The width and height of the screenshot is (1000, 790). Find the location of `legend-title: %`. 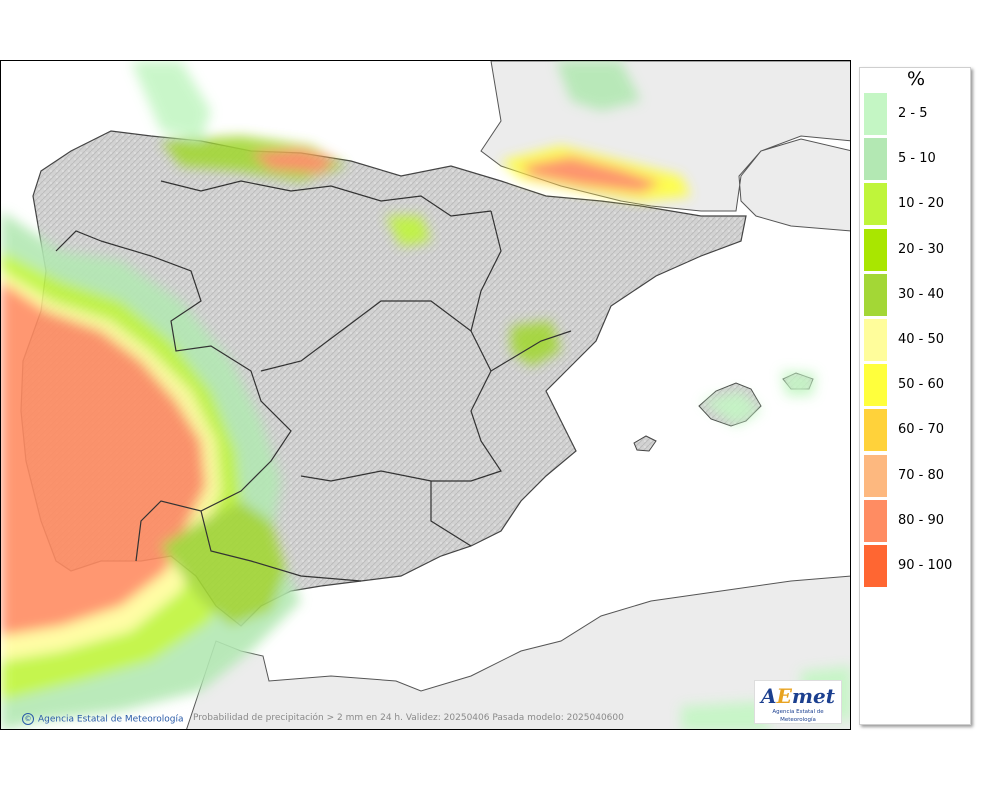

legend-title: % is located at coordinates (916, 79).